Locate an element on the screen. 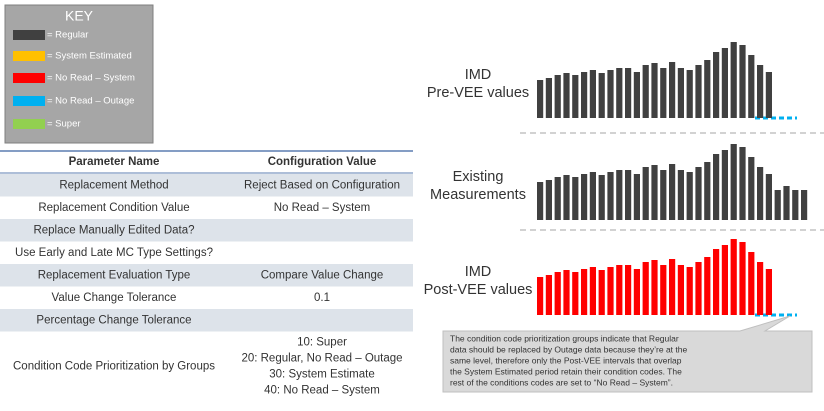 Image resolution: width=824 pixels, height=411 pixels. table-cell: Replacement Method is located at coordinates (113, 185).